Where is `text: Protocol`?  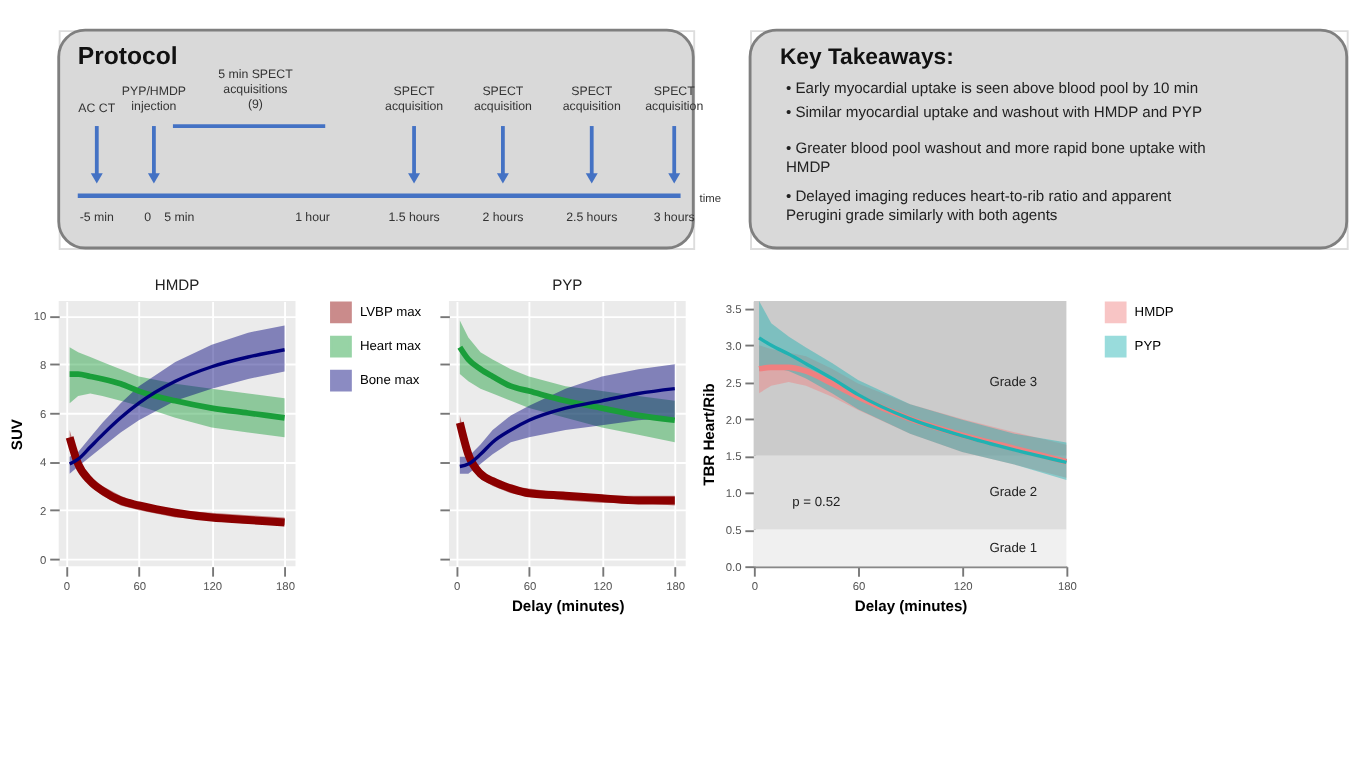 text: Protocol is located at coordinates (127, 55).